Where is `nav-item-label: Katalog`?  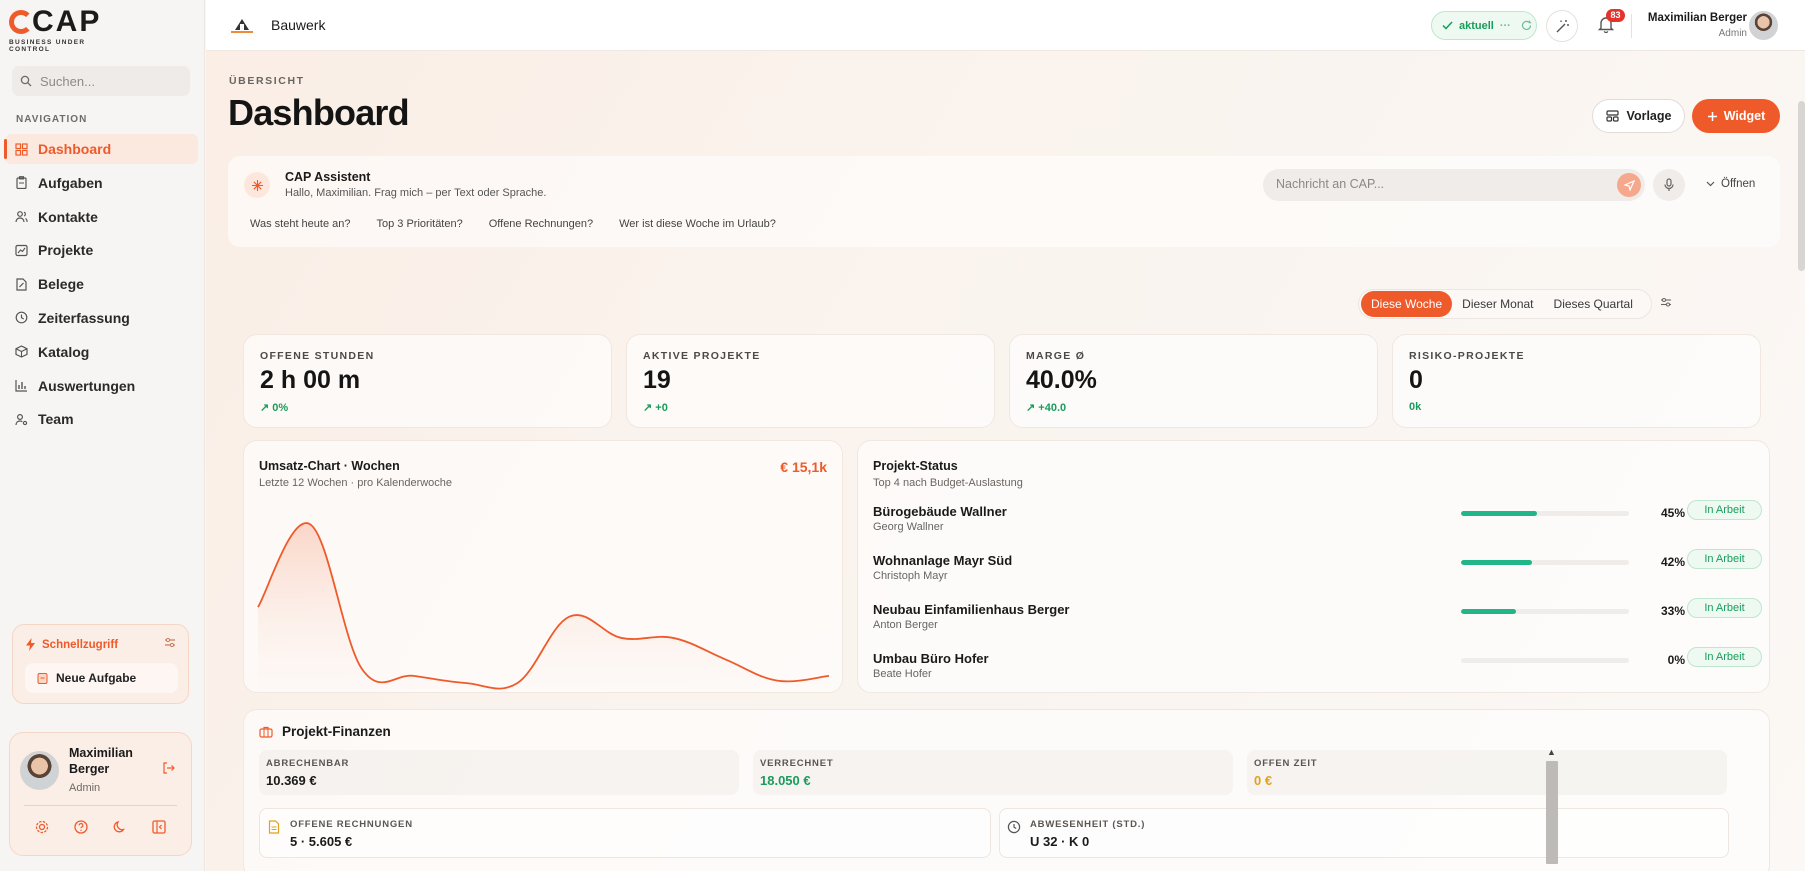 nav-item-label: Katalog is located at coordinates (64, 351).